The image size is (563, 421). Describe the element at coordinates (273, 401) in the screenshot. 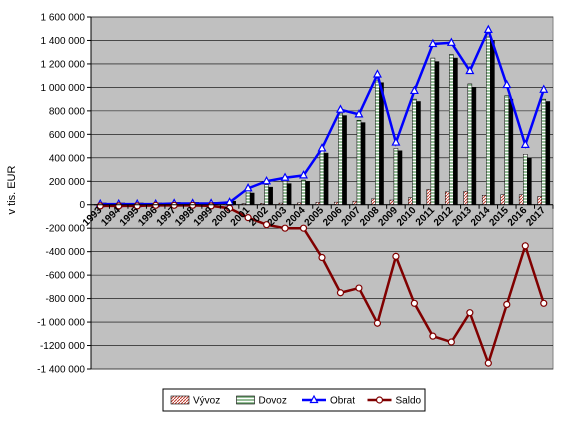

I see `legend-label-dovoz: Dovoz` at that location.